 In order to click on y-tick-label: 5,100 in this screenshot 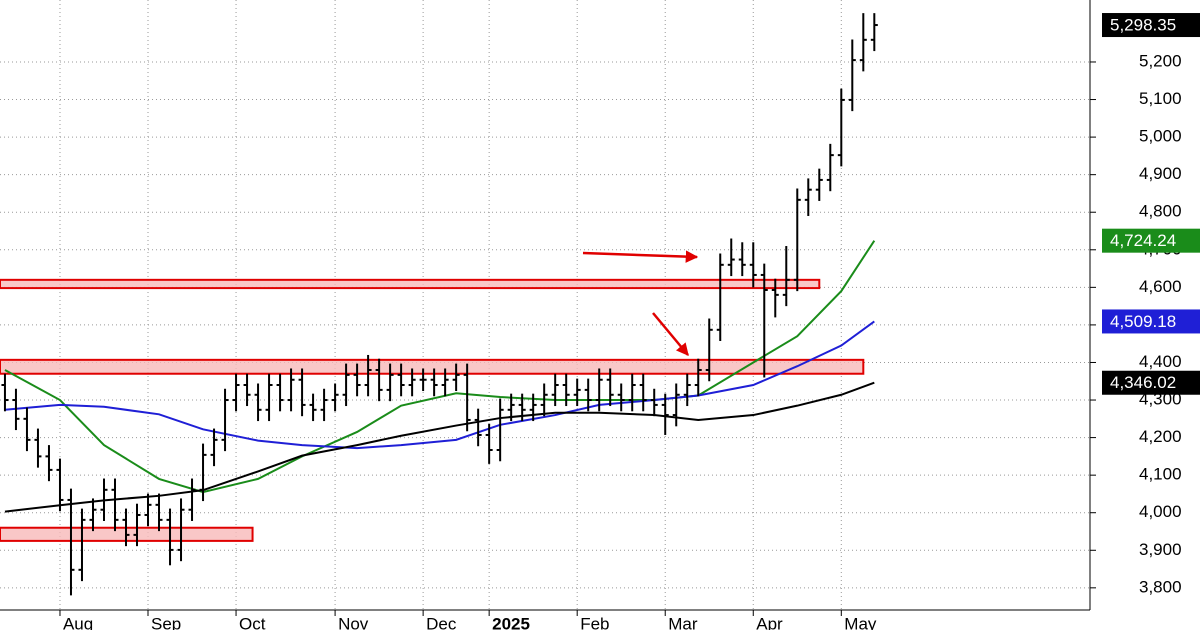, I will do `click(1160, 98)`.